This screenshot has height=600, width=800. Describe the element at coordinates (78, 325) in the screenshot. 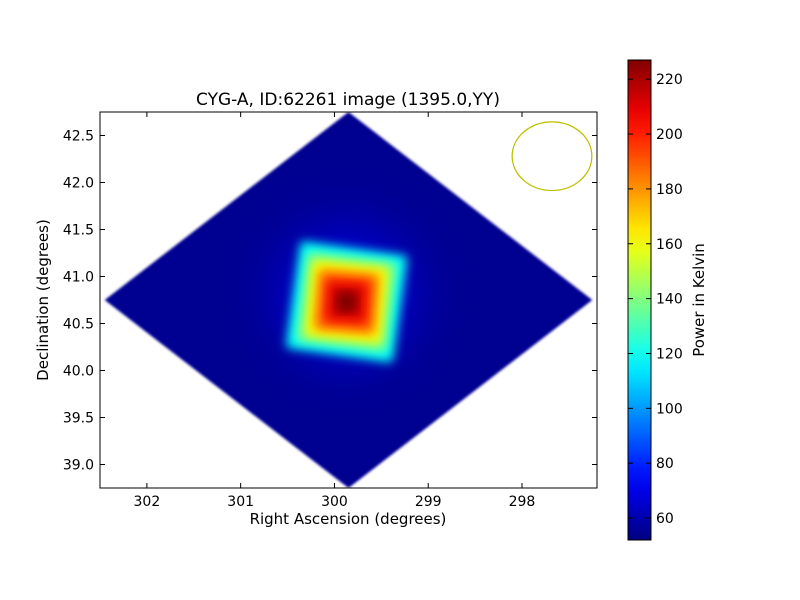

I see `y-tick-label: 40.5` at that location.